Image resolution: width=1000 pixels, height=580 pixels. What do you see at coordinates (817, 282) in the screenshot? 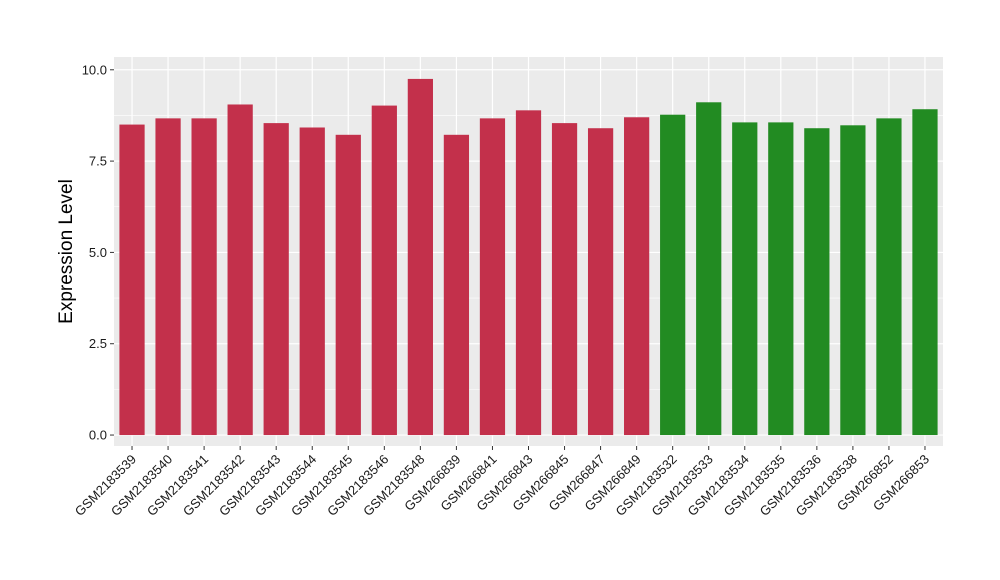
I see `bar-GSM2183536` at bounding box center [817, 282].